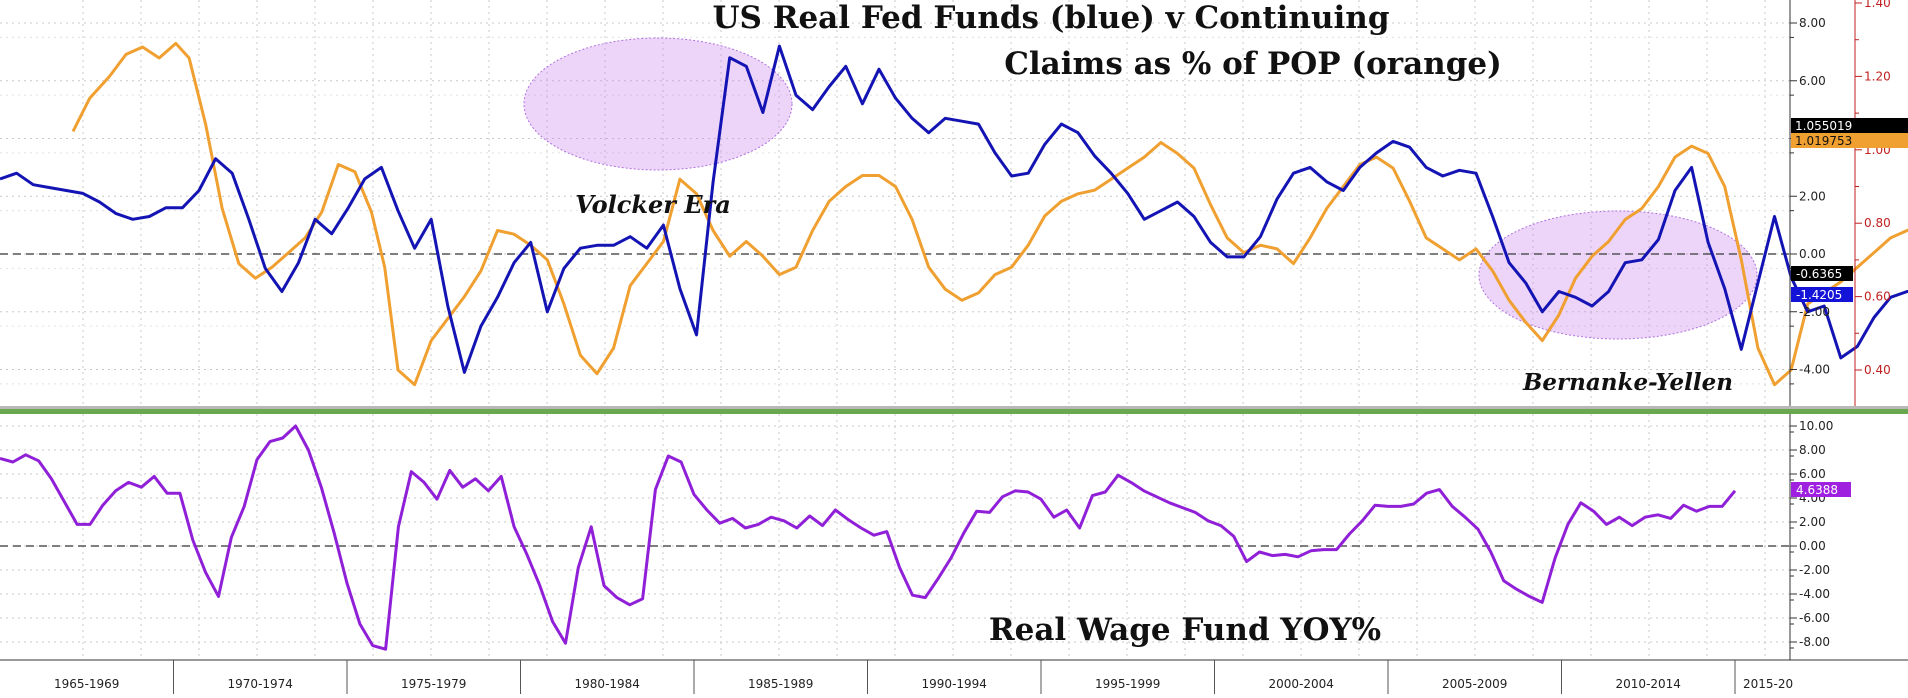 Image resolution: width=1908 pixels, height=698 pixels. I want to click on left-y-tick-label: -2.00, so click(1814, 312).